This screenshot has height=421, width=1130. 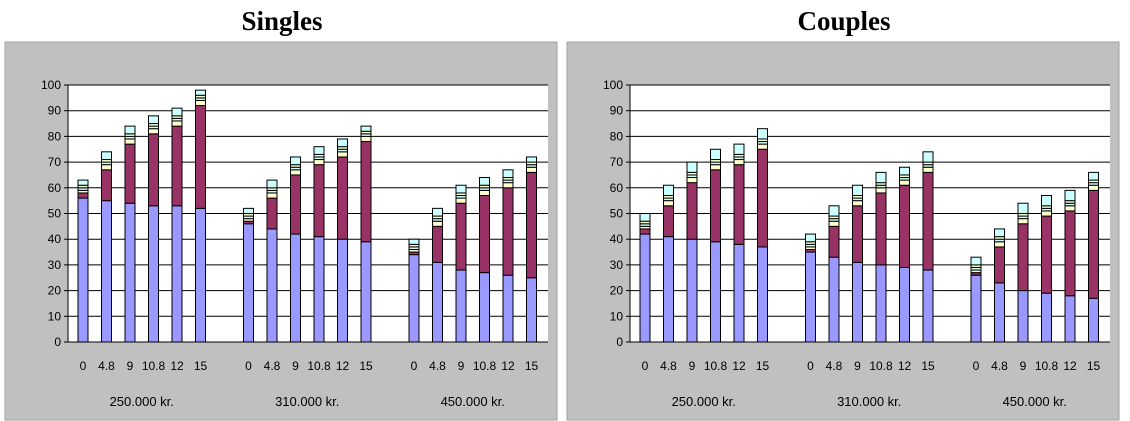 I want to click on couples-group-label: 450.000 kr., so click(x=1035, y=401).